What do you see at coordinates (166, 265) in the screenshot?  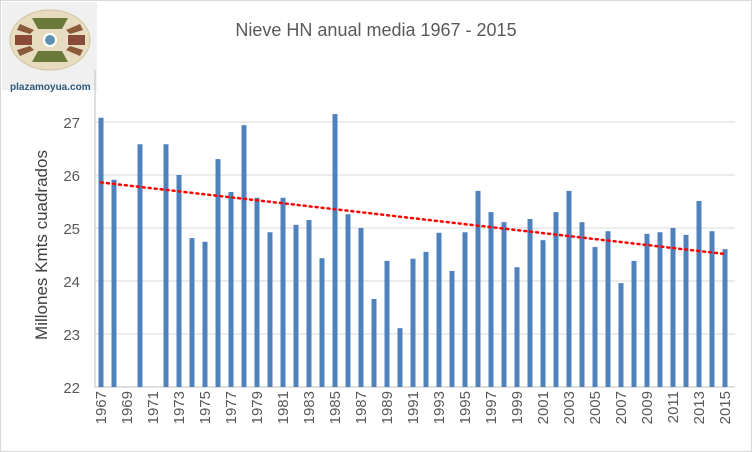 I see `bar-1972` at bounding box center [166, 265].